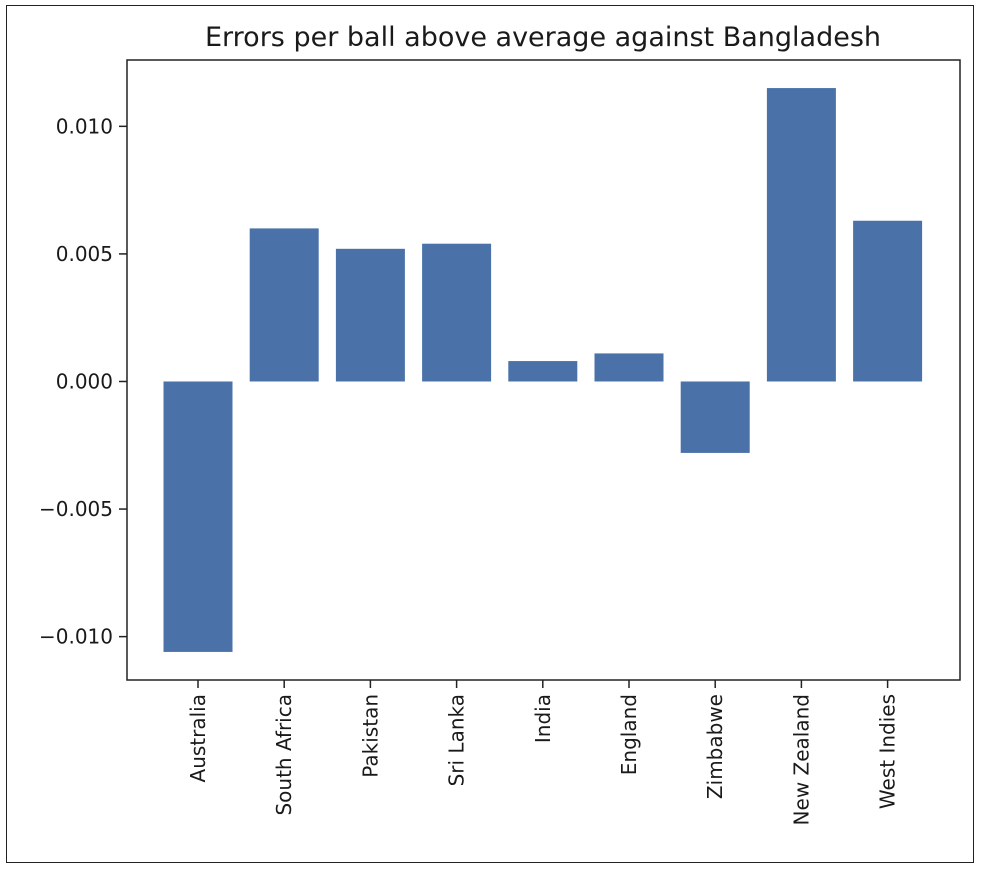 This screenshot has height=870, width=982. Describe the element at coordinates (629, 734) in the screenshot. I see `x-tick-label: England` at that location.